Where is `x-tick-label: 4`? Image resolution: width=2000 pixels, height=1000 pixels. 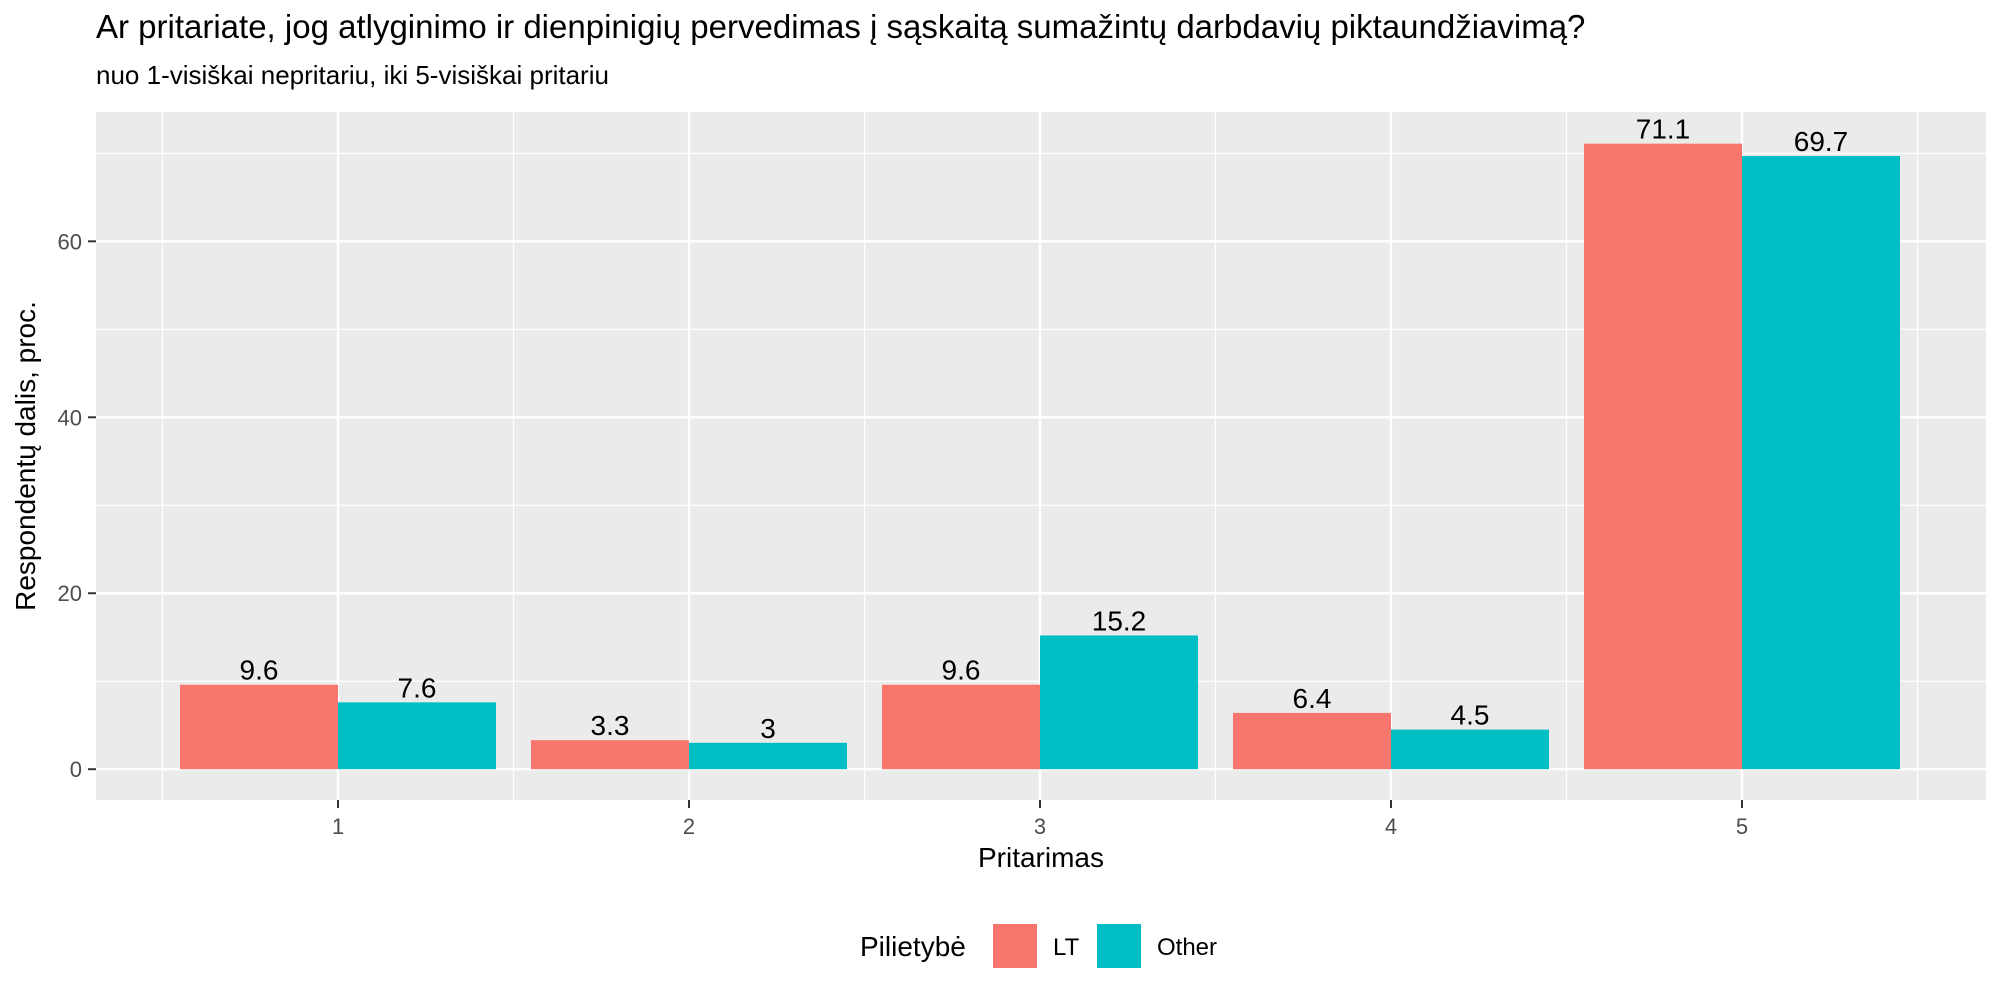 x-tick-label: 4 is located at coordinates (1391, 826).